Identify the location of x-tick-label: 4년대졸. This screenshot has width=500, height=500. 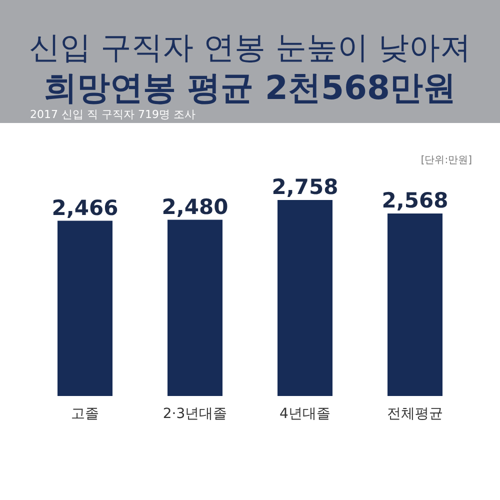
(305, 414).